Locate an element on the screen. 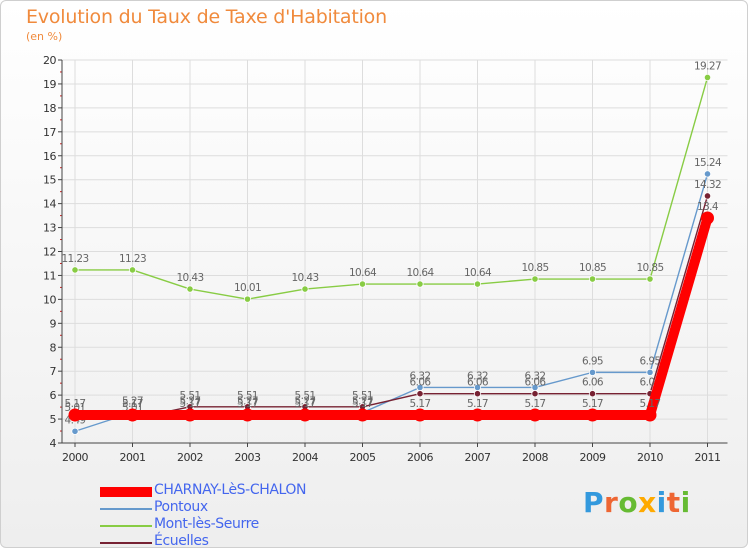 The width and height of the screenshot is (750, 552). legend-label: Écuelles is located at coordinates (181, 541).